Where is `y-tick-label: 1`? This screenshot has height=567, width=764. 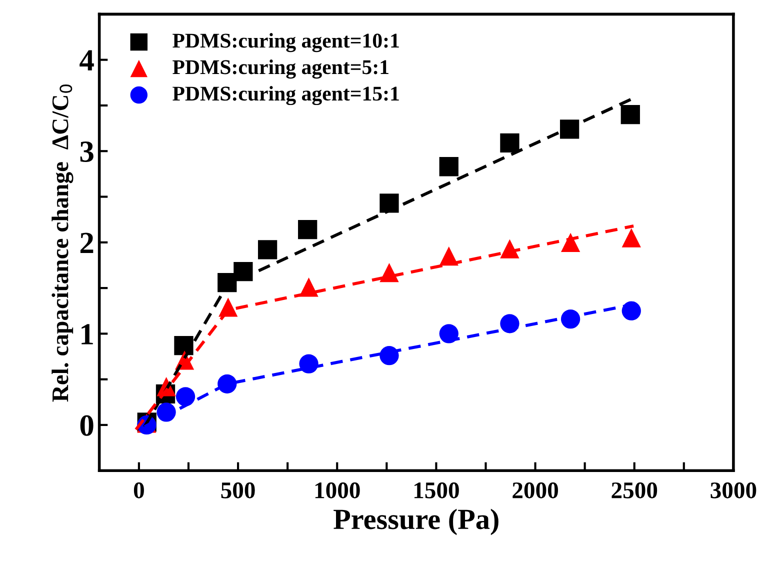 y-tick-label: 1 is located at coordinates (87, 334).